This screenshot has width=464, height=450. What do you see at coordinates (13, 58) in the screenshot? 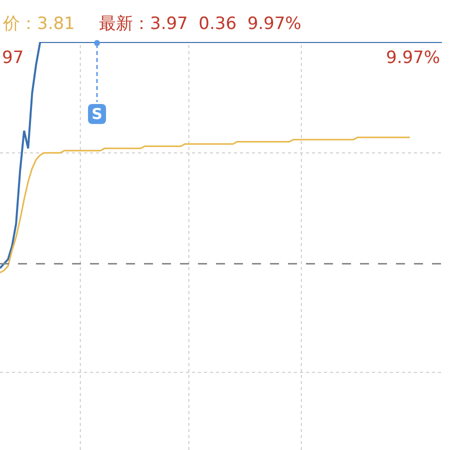
I see `annotation: 97` at bounding box center [13, 58].